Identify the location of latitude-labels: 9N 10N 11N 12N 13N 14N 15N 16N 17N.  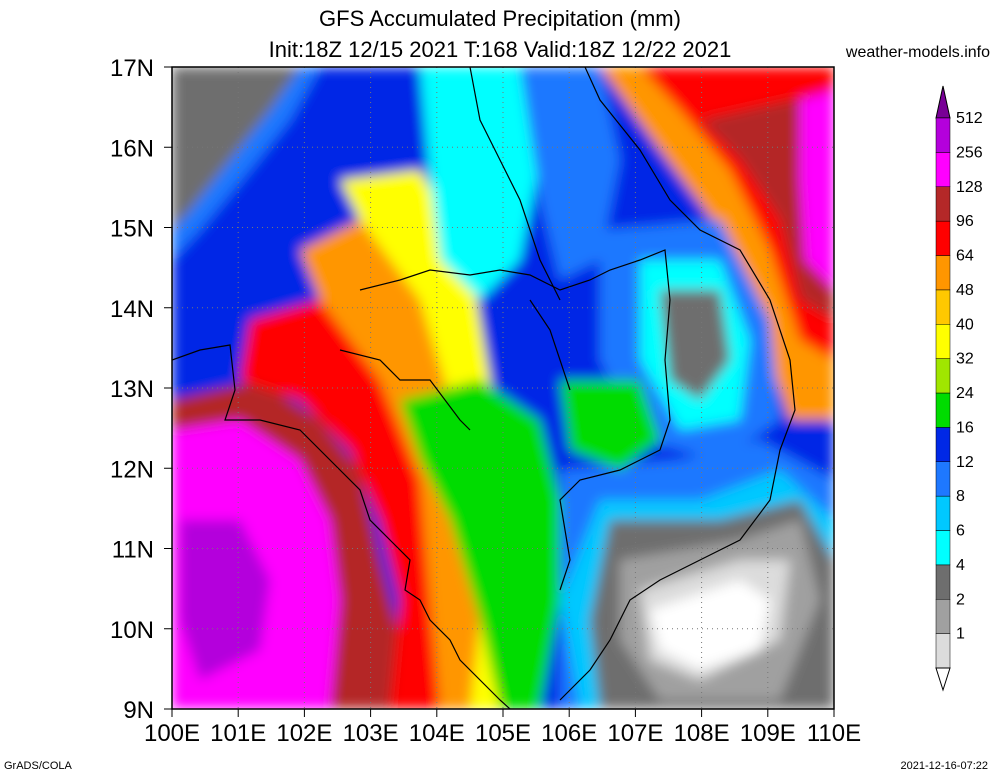
(141, 389).